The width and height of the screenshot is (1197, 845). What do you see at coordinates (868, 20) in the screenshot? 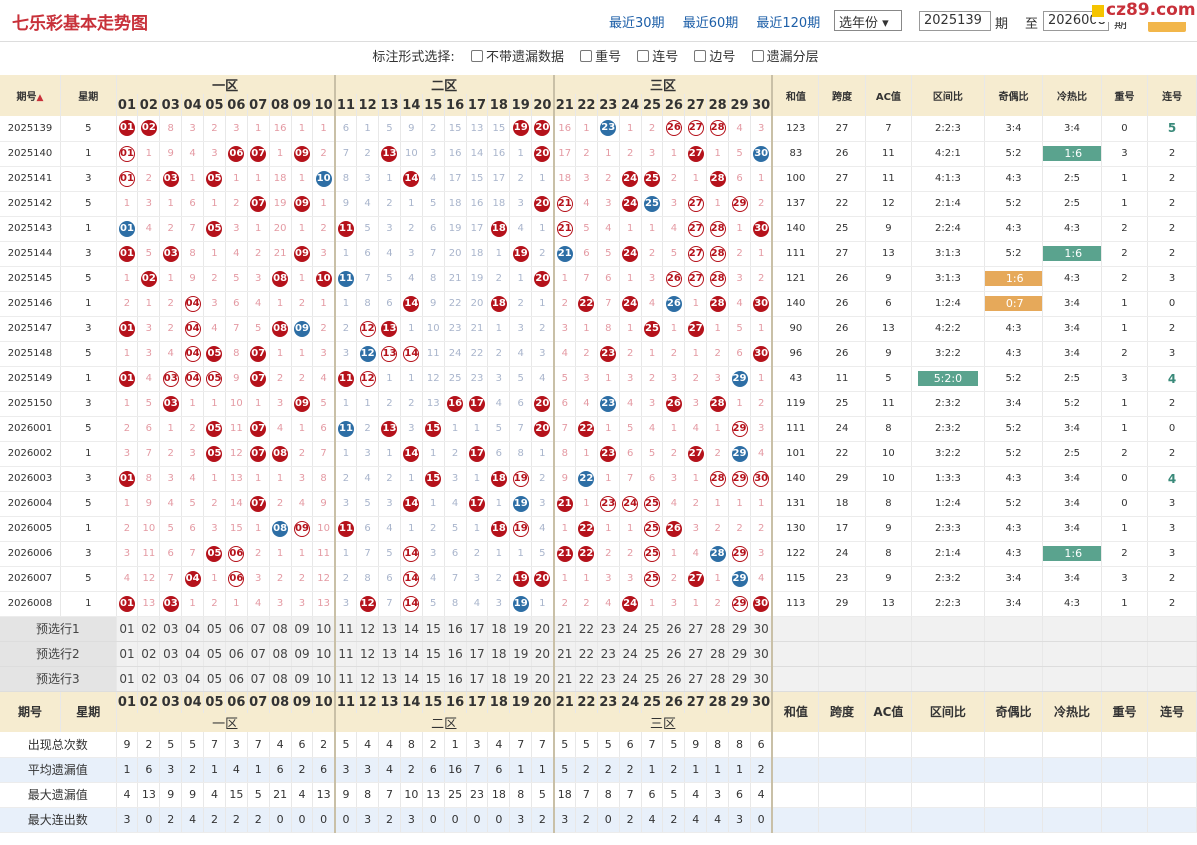
I see `year-select: 选年份 ▾` at bounding box center [868, 20].